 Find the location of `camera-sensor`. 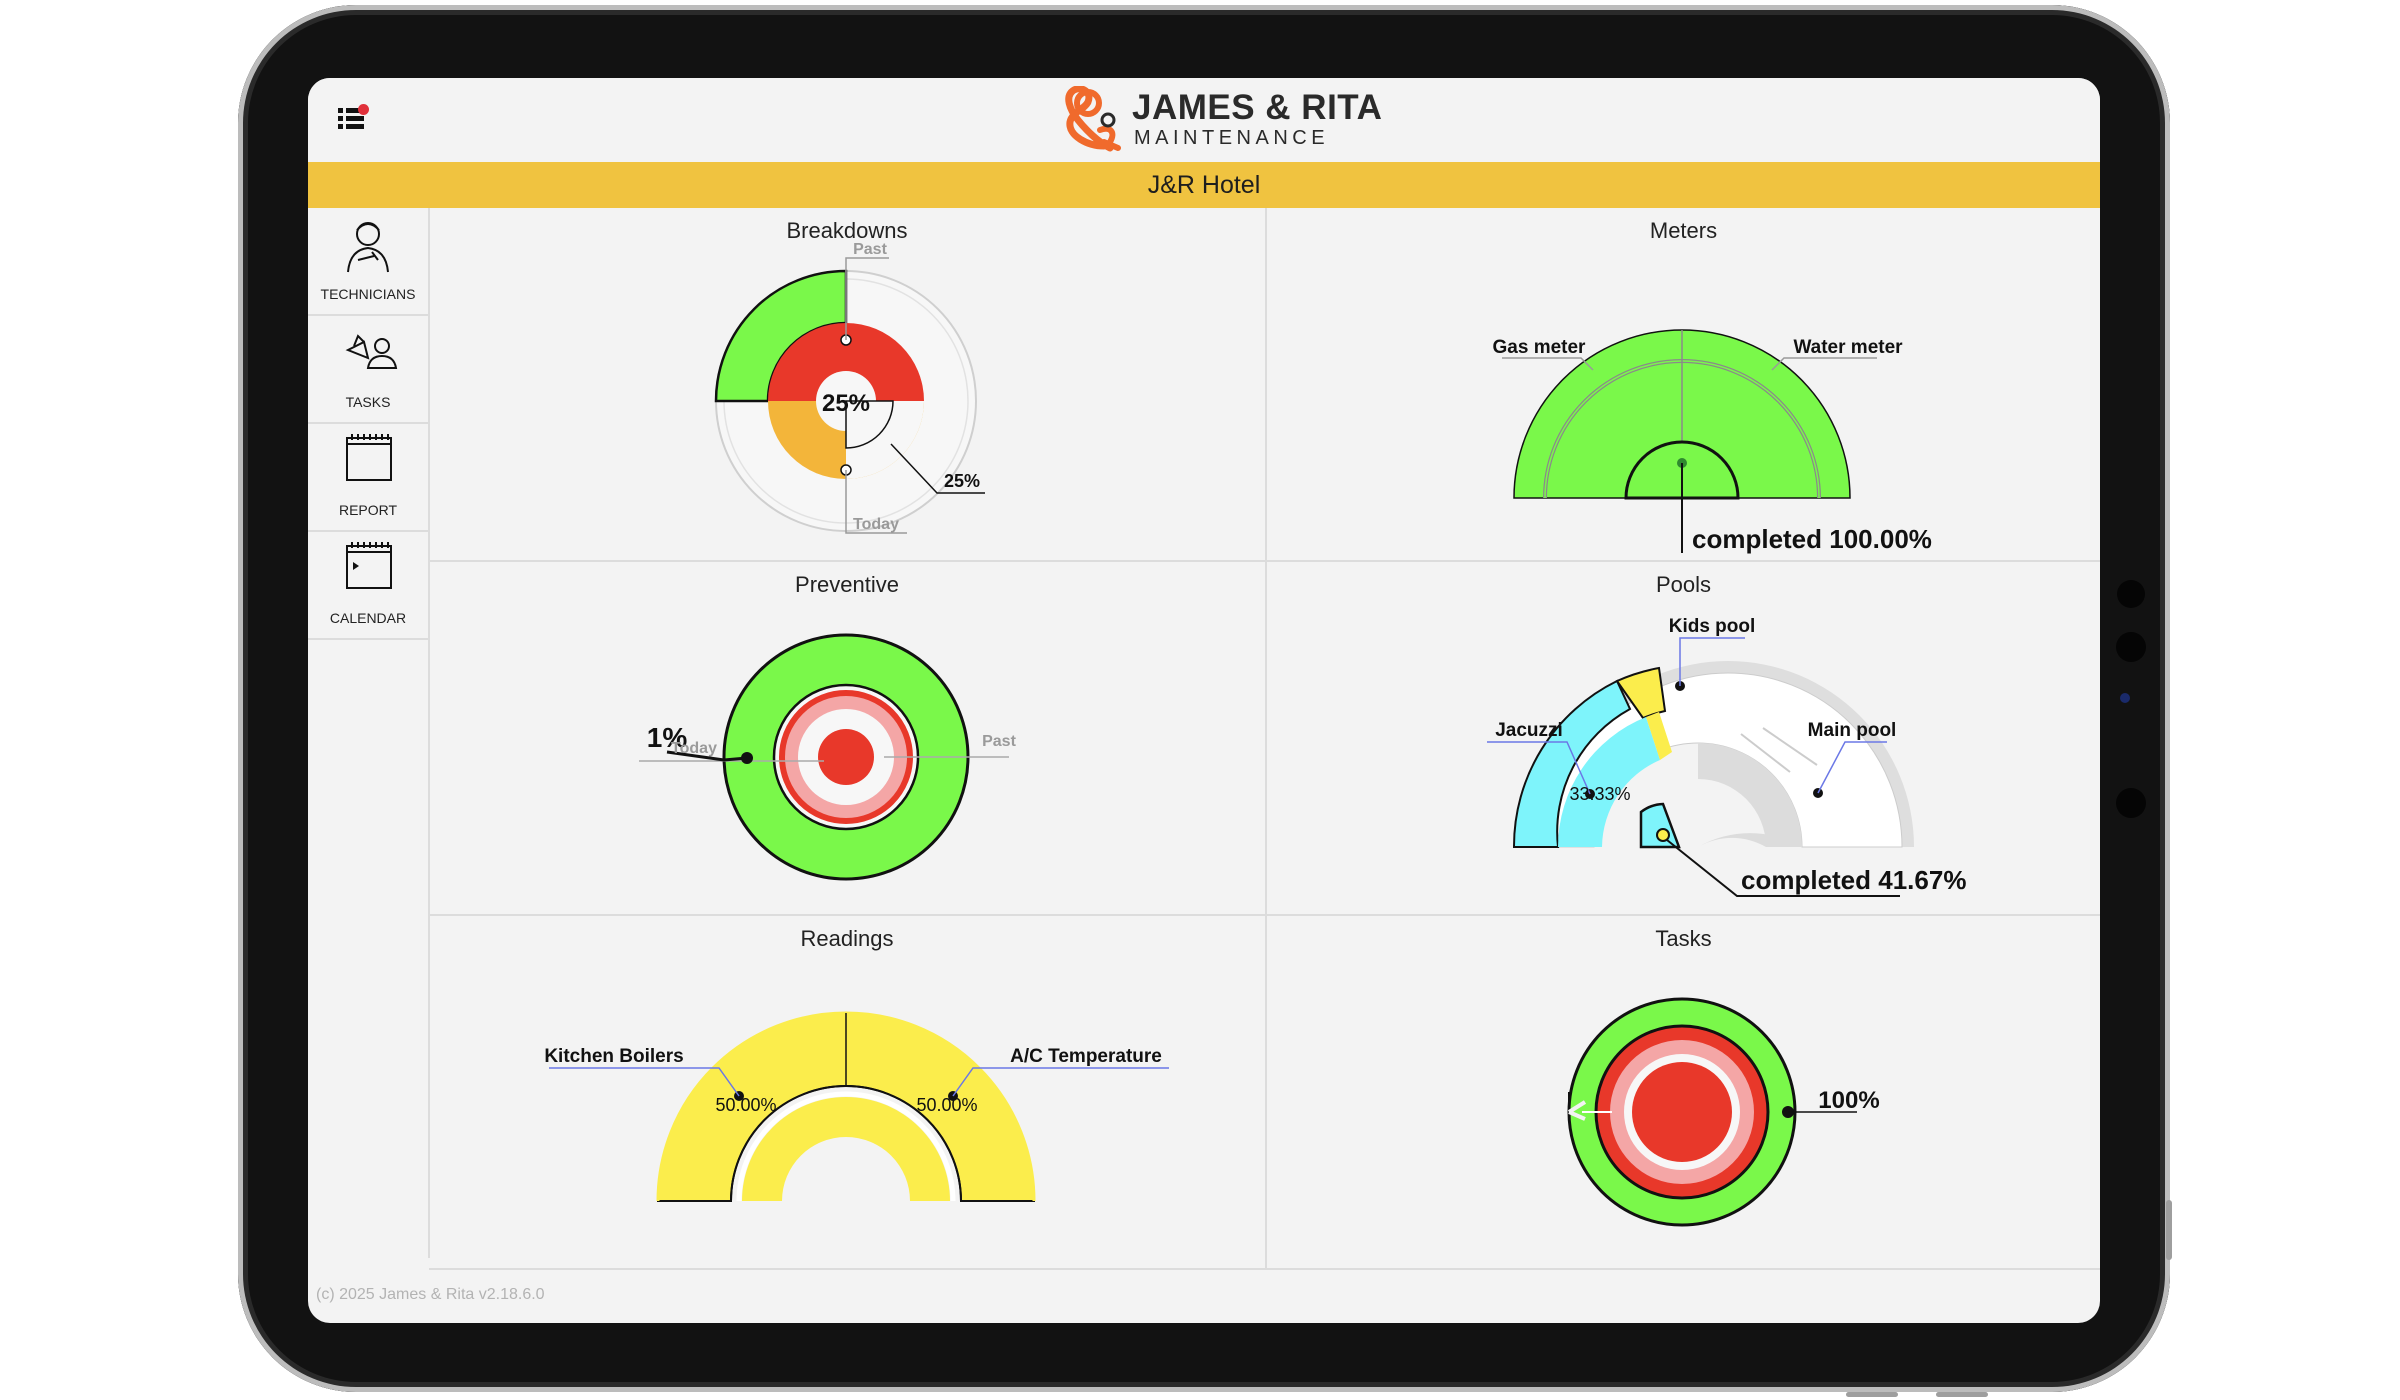

camera-sensor is located at coordinates (2131, 594).